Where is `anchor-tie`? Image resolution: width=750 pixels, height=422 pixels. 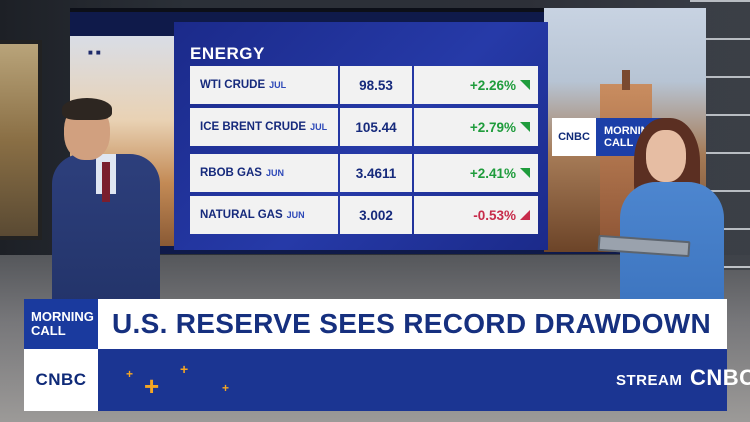
anchor-tie is located at coordinates (106, 182).